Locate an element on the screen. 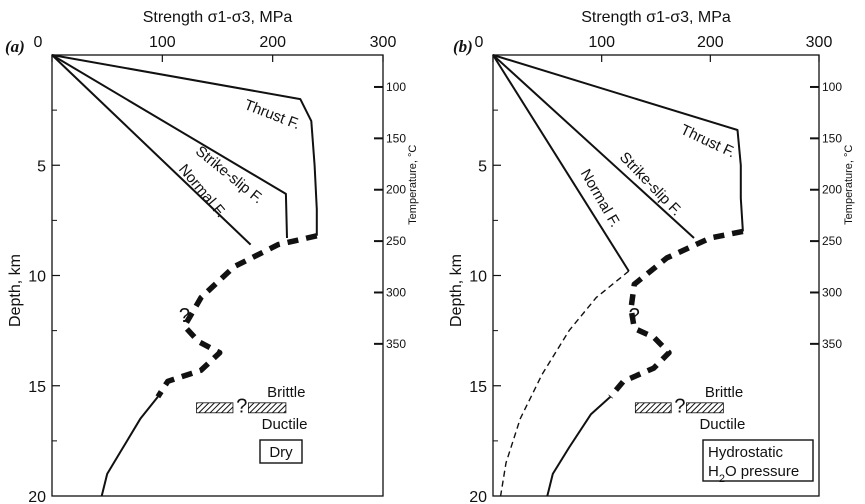  condition-box-label: Hydrostatic is located at coordinates (746, 452).